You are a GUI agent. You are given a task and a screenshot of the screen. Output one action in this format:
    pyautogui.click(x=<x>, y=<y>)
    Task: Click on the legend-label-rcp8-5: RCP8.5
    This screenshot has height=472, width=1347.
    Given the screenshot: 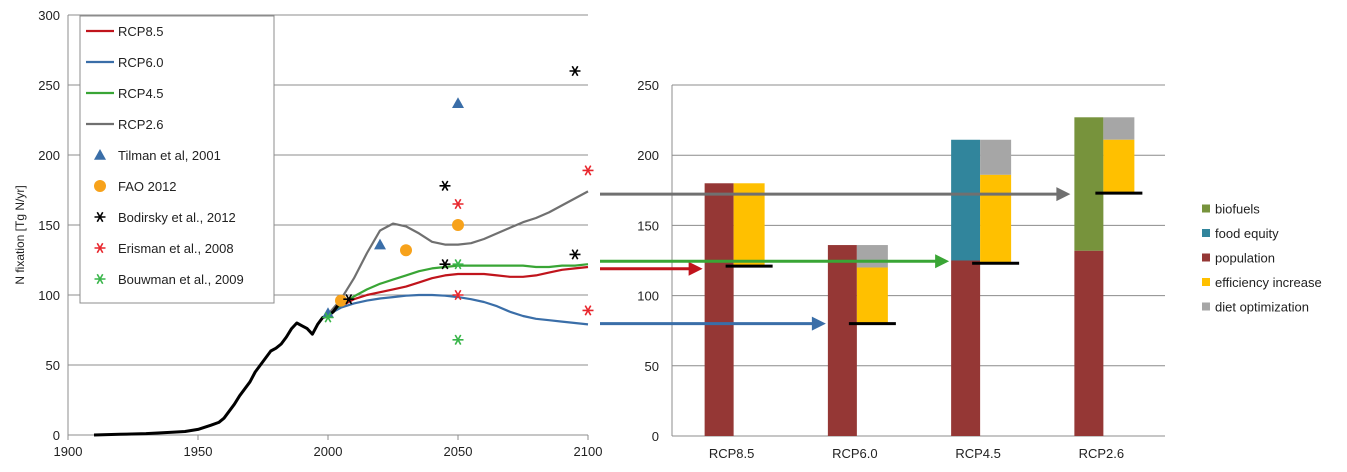 What is the action you would take?
    pyautogui.click(x=141, y=31)
    